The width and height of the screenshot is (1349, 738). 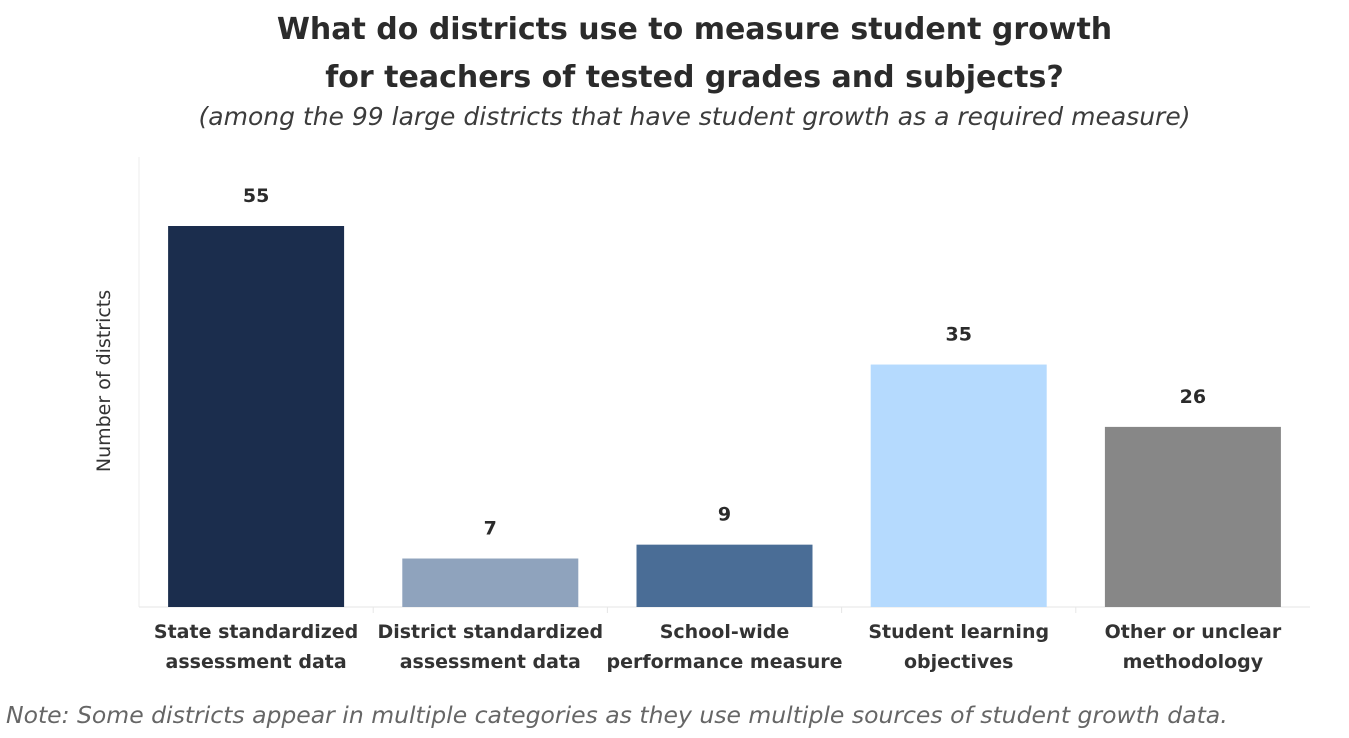 I want to click on category-label: Student learning, so click(x=958, y=632).